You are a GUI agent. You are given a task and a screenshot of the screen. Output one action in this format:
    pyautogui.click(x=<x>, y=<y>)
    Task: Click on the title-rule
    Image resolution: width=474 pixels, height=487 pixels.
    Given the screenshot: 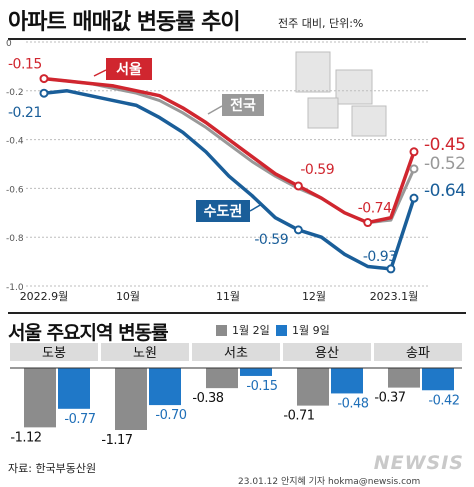 What is the action you would take?
    pyautogui.click(x=237, y=39)
    